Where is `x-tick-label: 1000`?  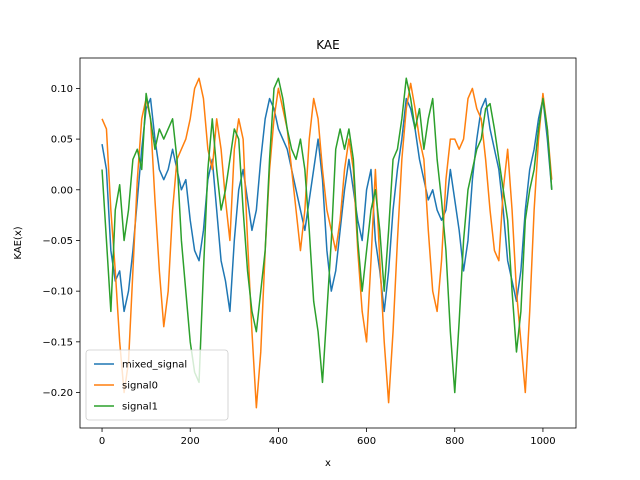
x-tick-label: 1000 is located at coordinates (542, 441).